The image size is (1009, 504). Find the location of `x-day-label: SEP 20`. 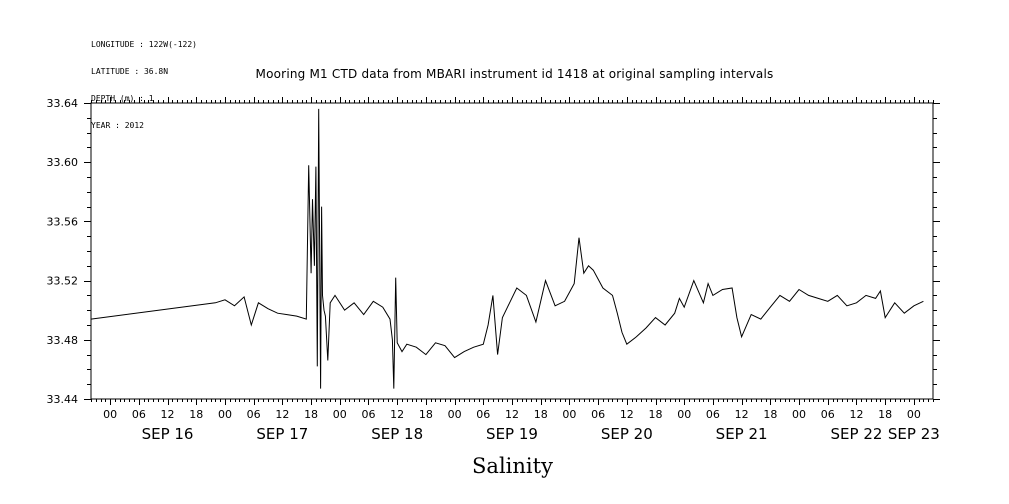

x-day-label: SEP 20 is located at coordinates (627, 434).